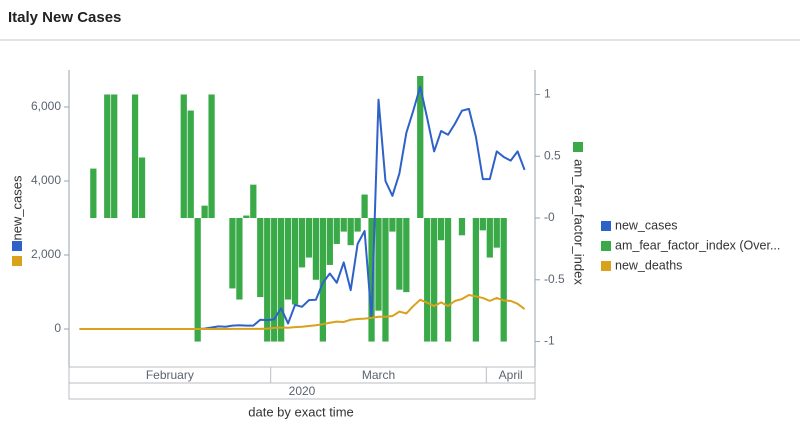 Image resolution: width=800 pixels, height=434 pixels. I want to click on x-tick-label: February, so click(170, 375).